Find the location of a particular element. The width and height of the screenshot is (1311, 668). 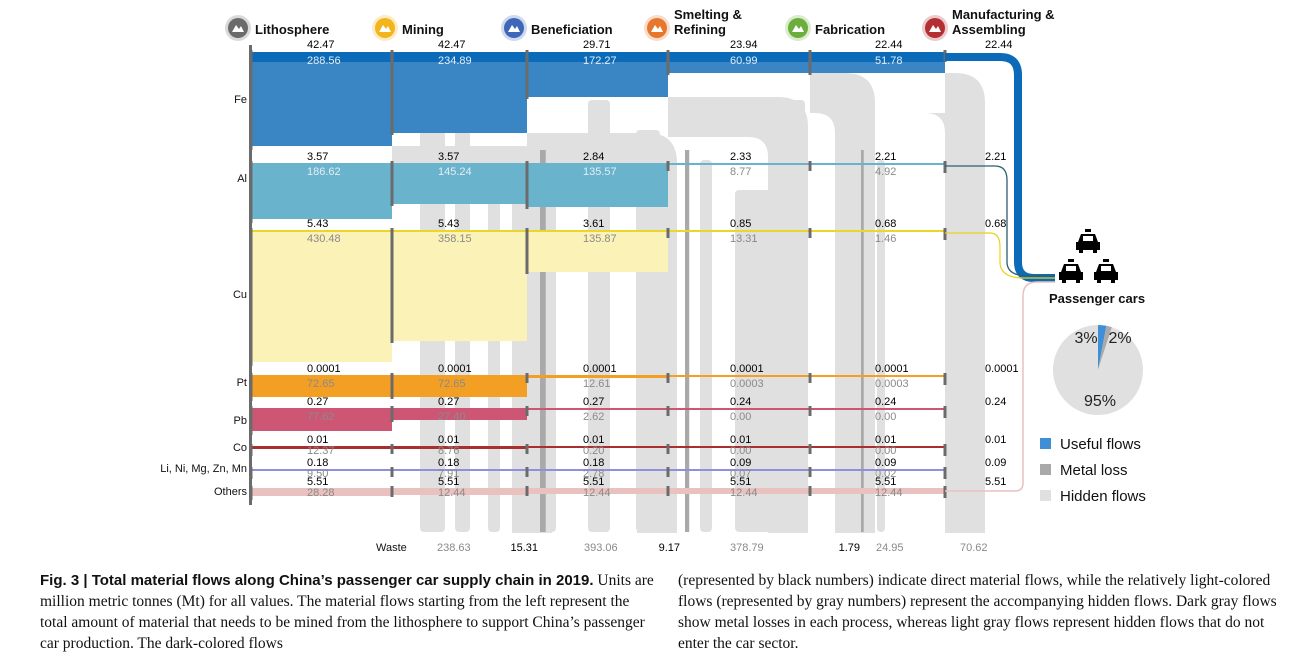

hidden-value: 135.57 is located at coordinates (600, 172).